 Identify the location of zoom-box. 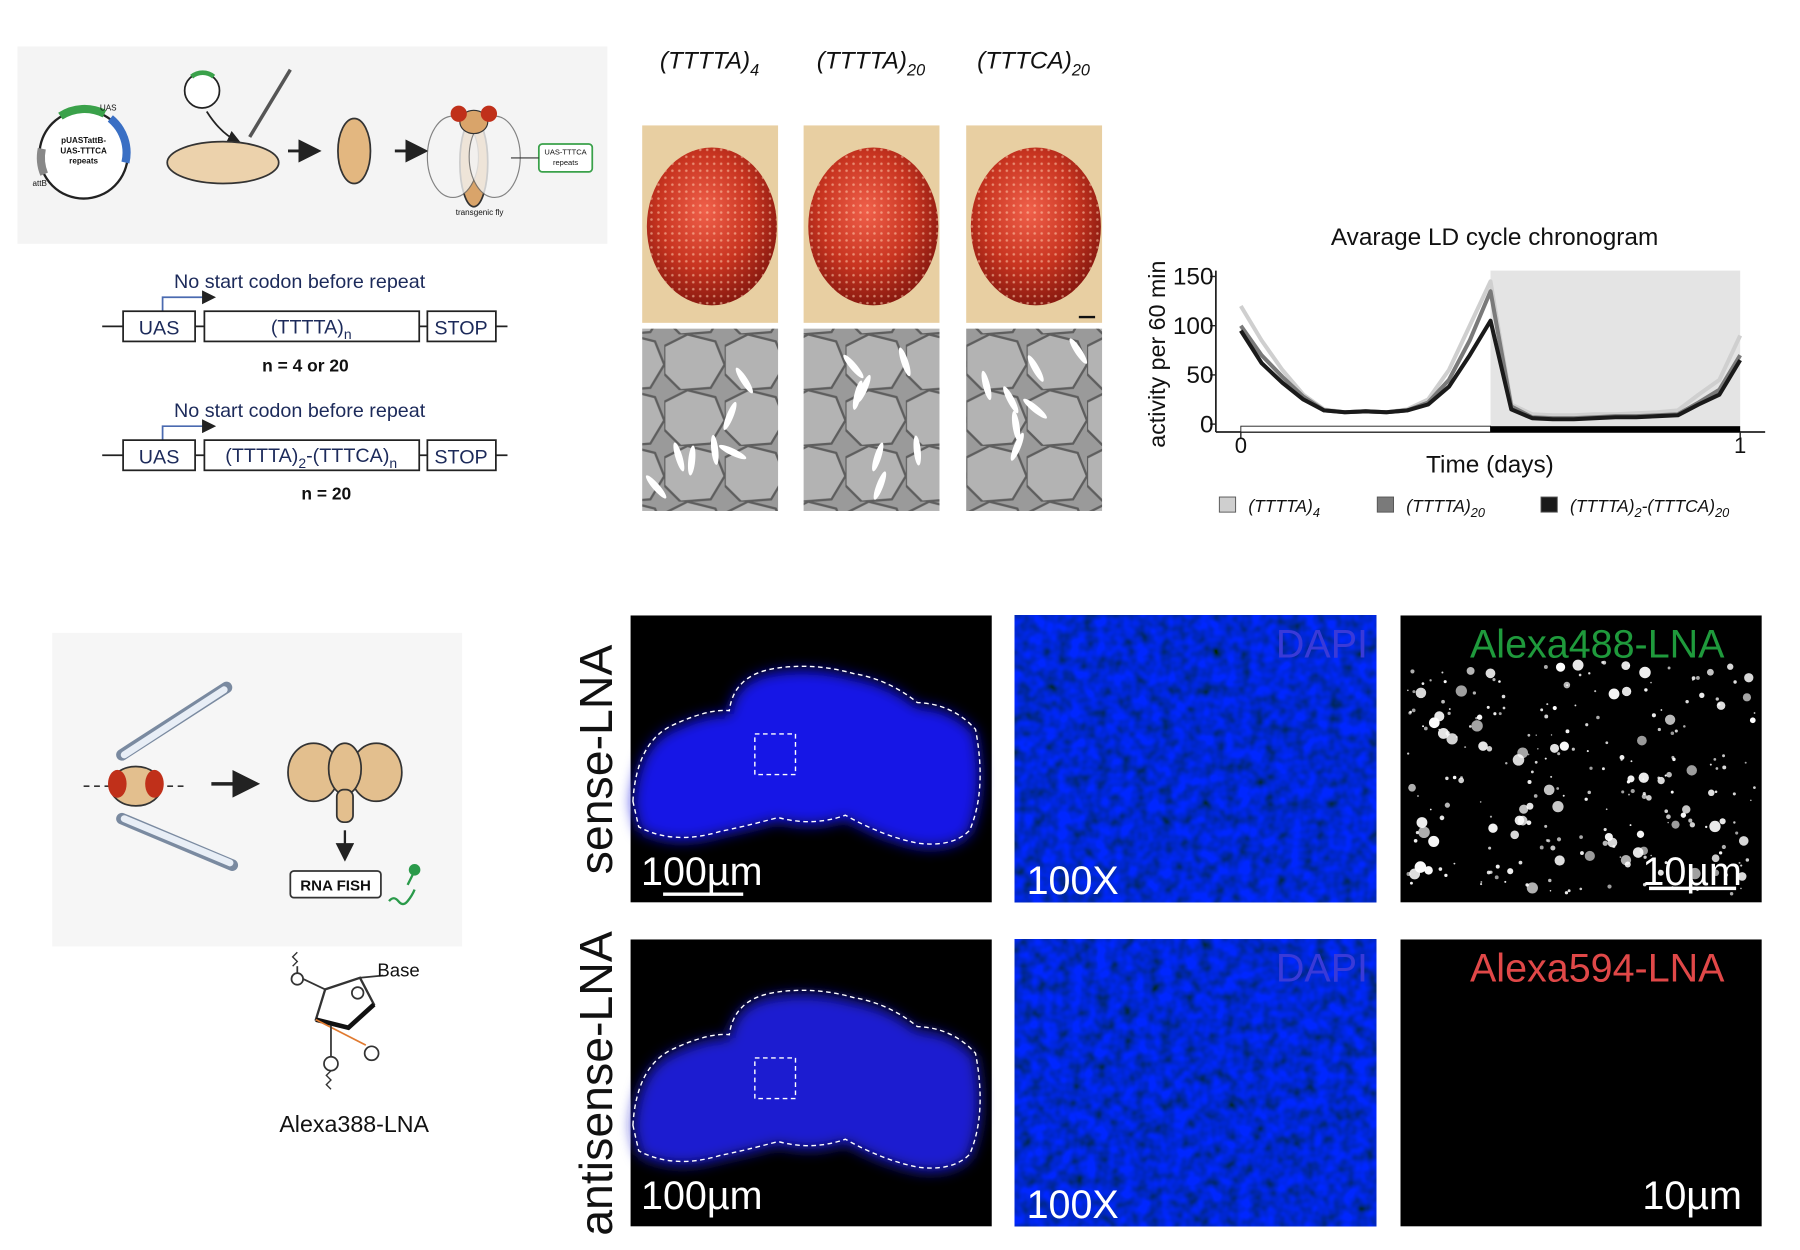
(775, 754).